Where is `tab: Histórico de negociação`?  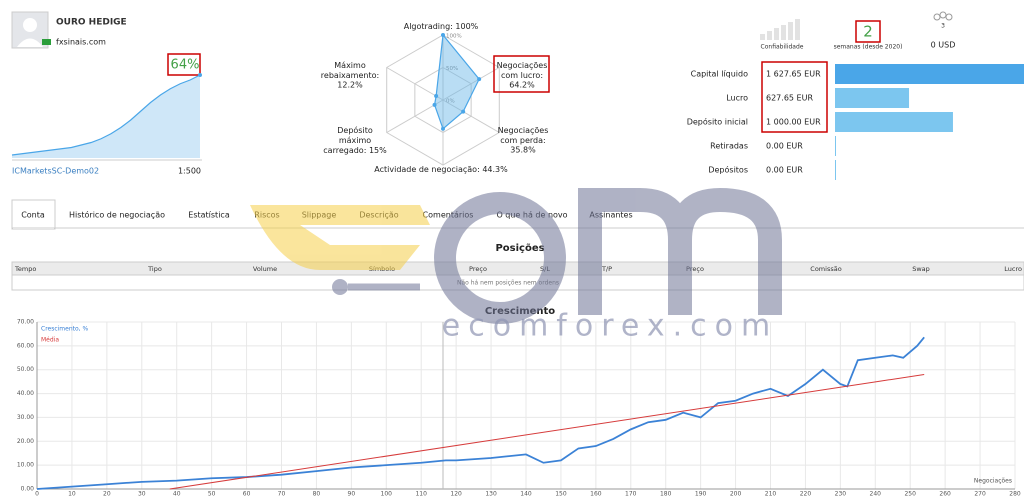
tab: Histórico de negociação is located at coordinates (117, 215).